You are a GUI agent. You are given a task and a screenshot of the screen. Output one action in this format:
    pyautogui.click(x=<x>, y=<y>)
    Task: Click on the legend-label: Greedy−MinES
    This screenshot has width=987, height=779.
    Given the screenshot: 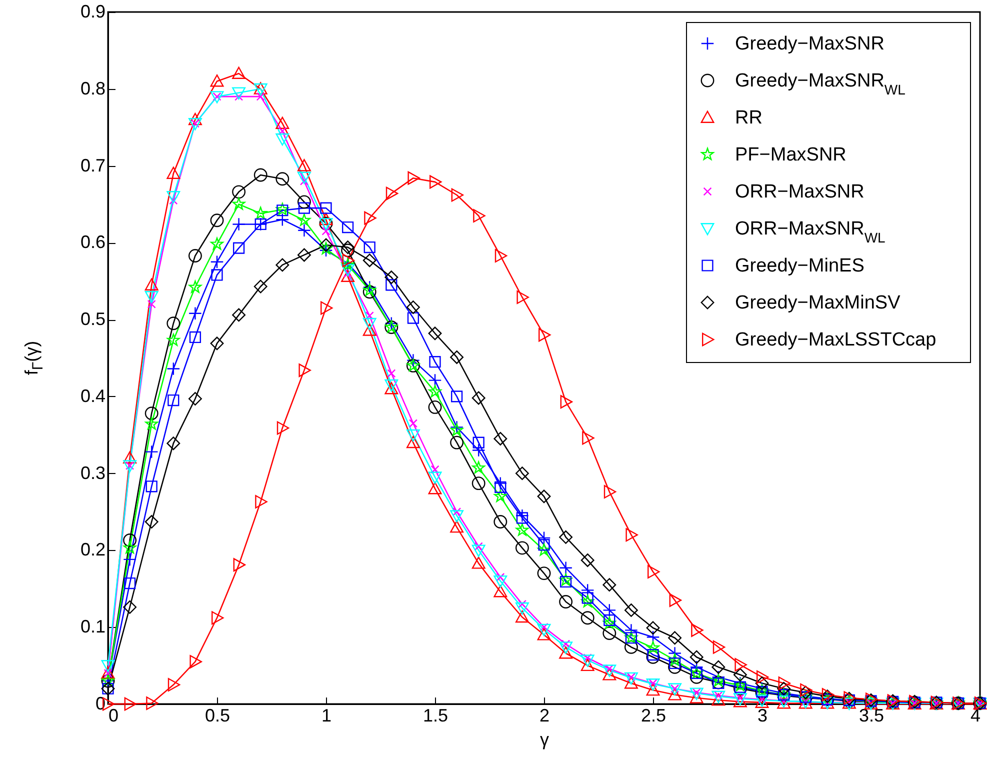 What is the action you would take?
    pyautogui.click(x=799, y=266)
    